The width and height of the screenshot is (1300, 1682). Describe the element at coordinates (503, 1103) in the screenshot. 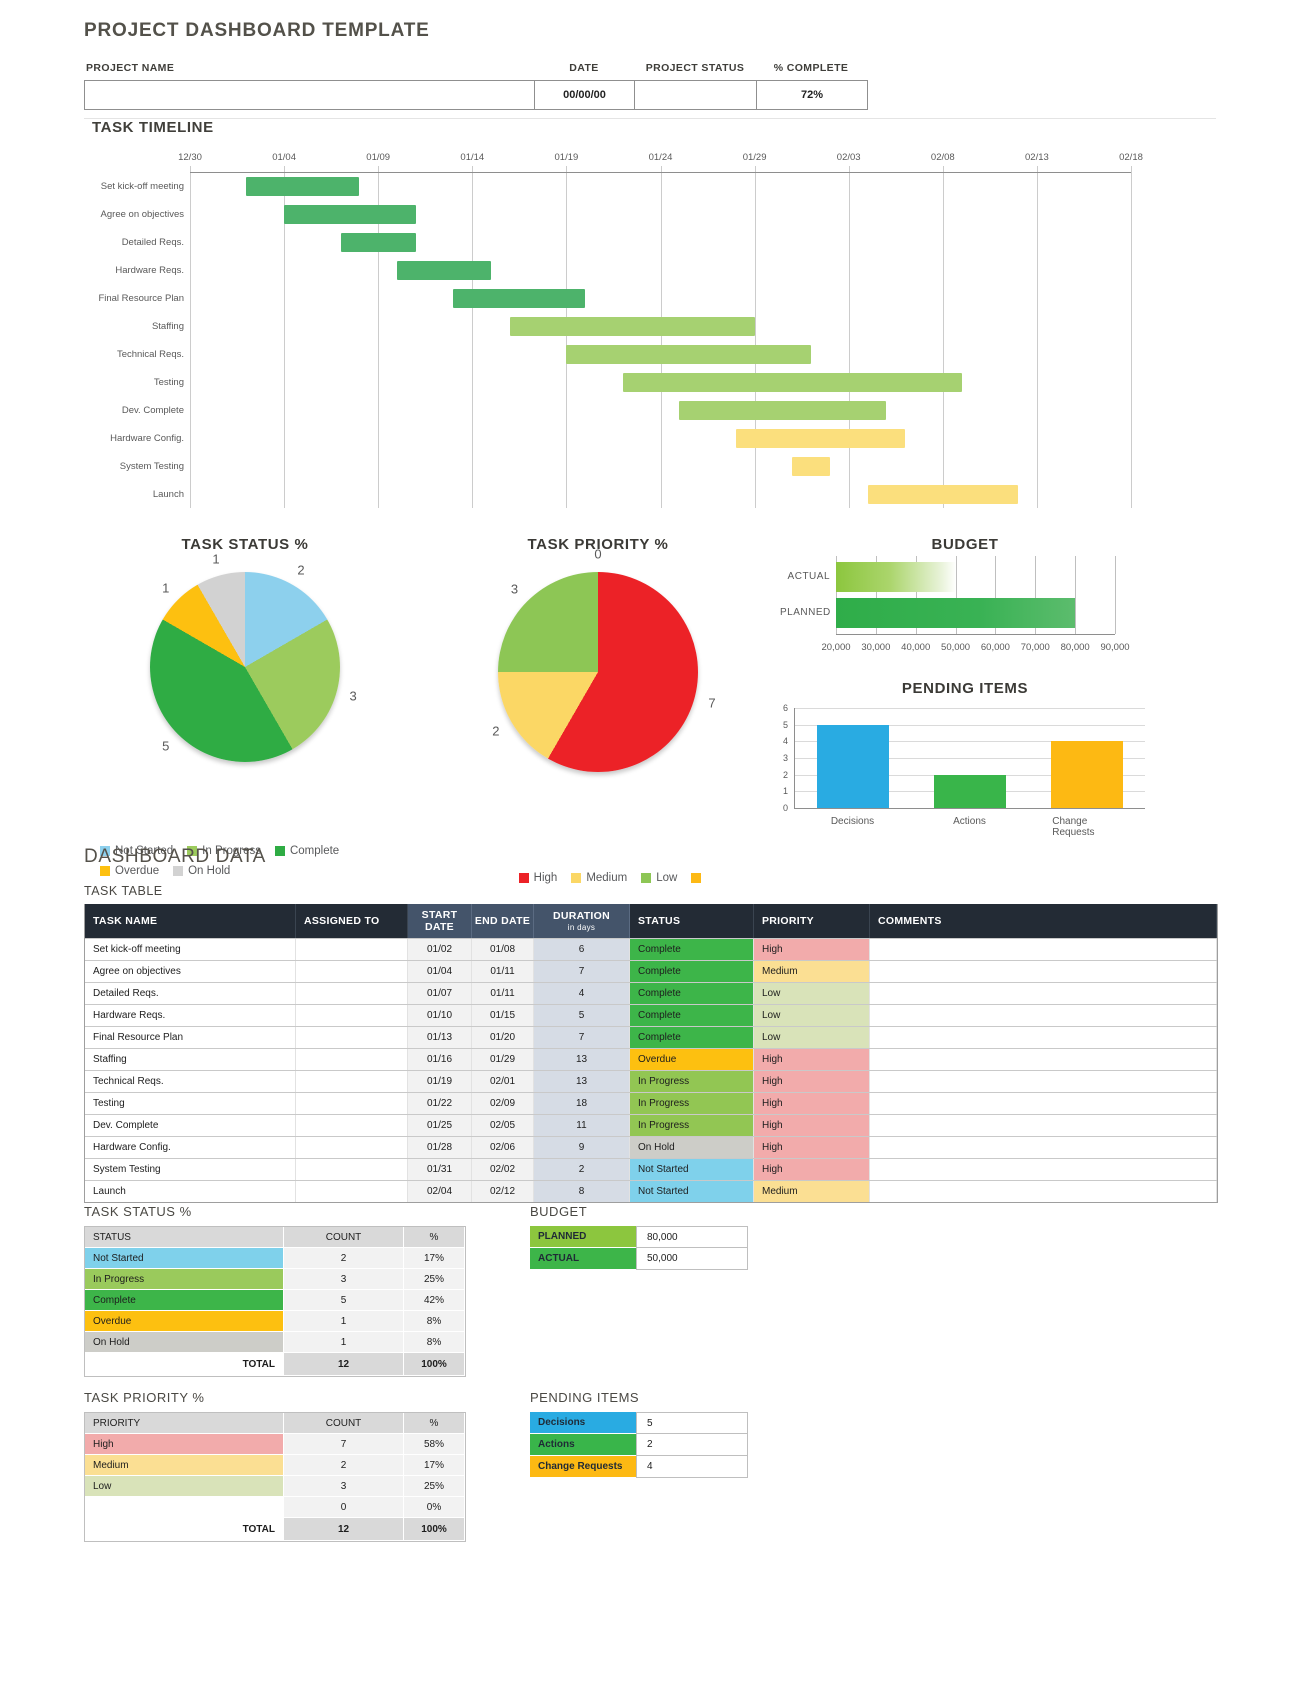

I see `cell-end-date: 02/09` at that location.